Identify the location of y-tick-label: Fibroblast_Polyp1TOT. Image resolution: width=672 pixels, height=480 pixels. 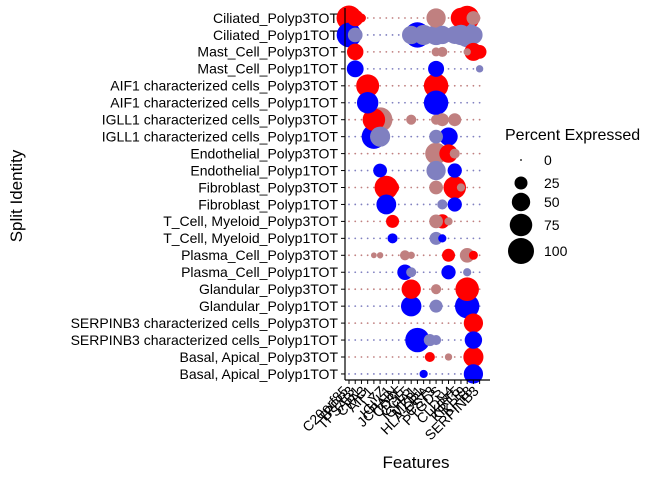
(268, 204).